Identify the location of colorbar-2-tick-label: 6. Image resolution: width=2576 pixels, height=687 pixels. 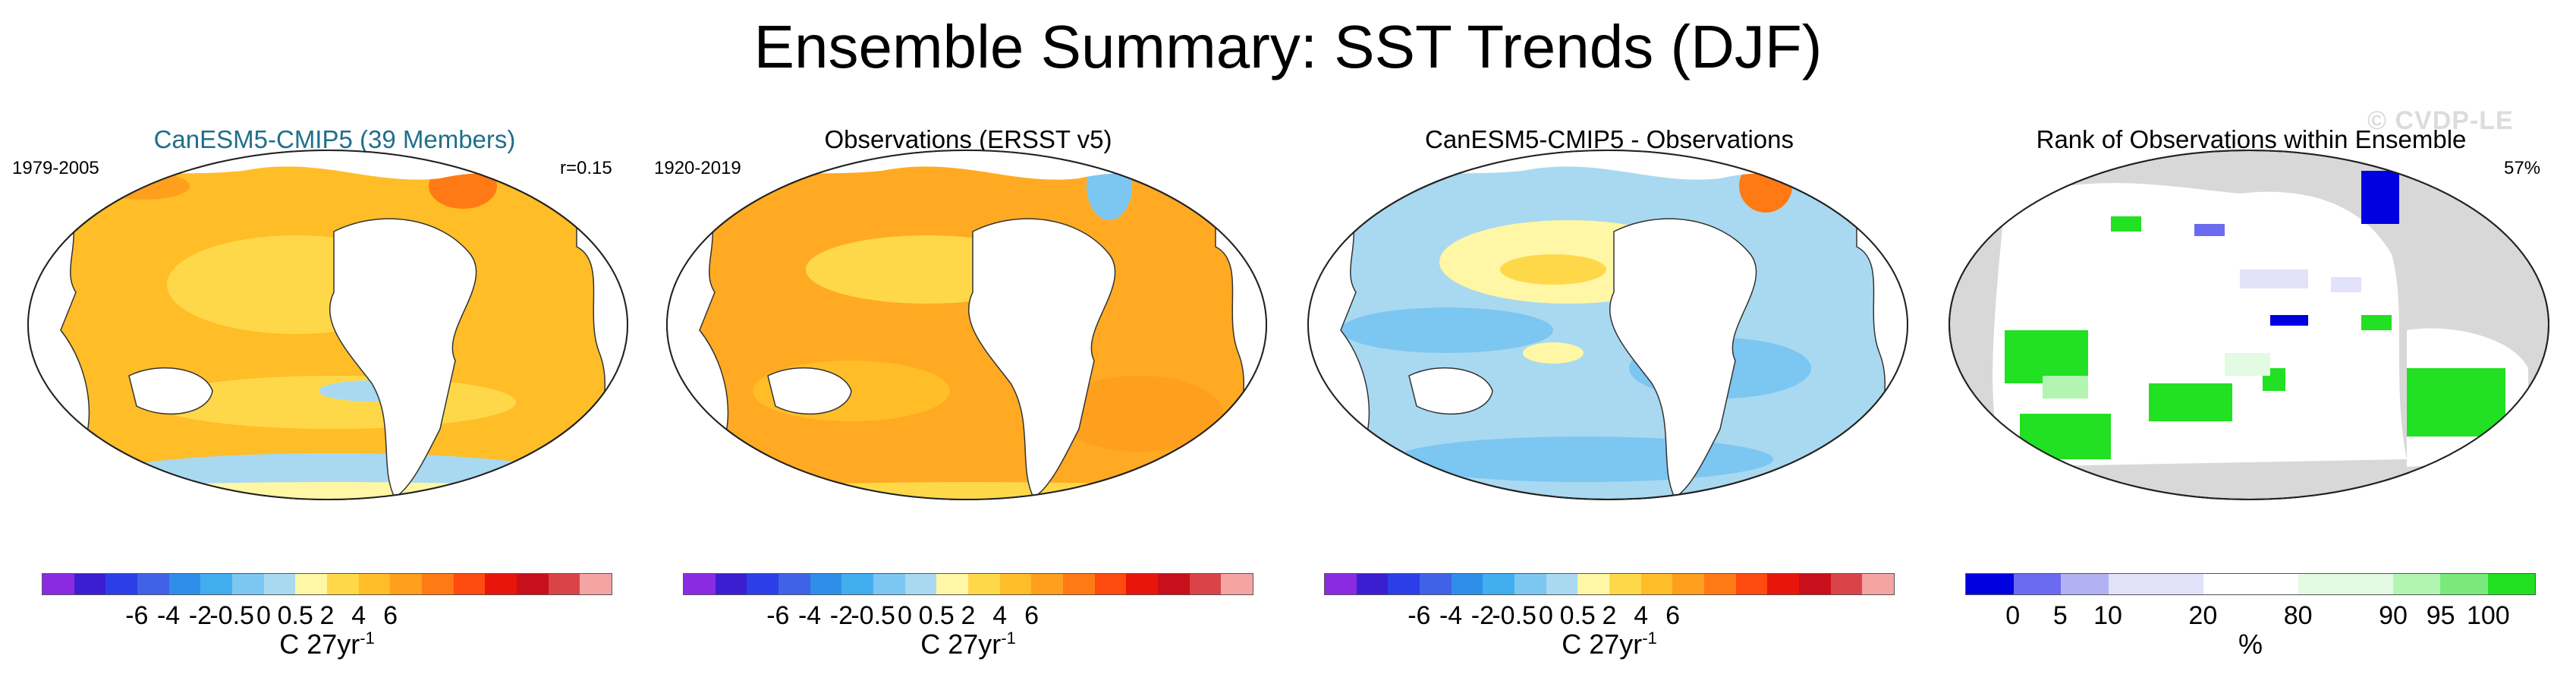
(1031, 615).